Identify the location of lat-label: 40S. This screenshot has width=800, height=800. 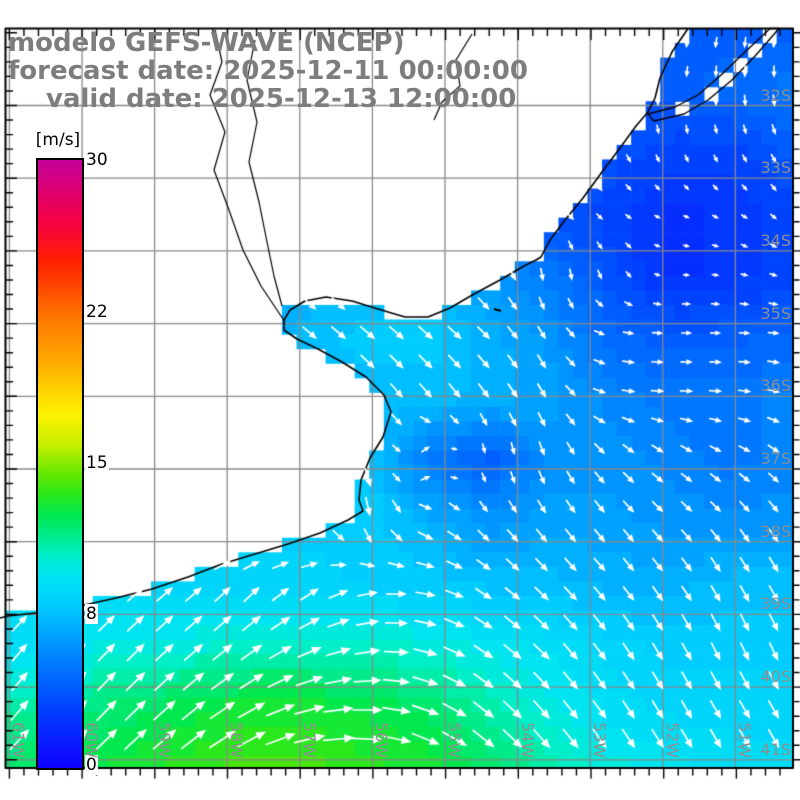
(775, 677).